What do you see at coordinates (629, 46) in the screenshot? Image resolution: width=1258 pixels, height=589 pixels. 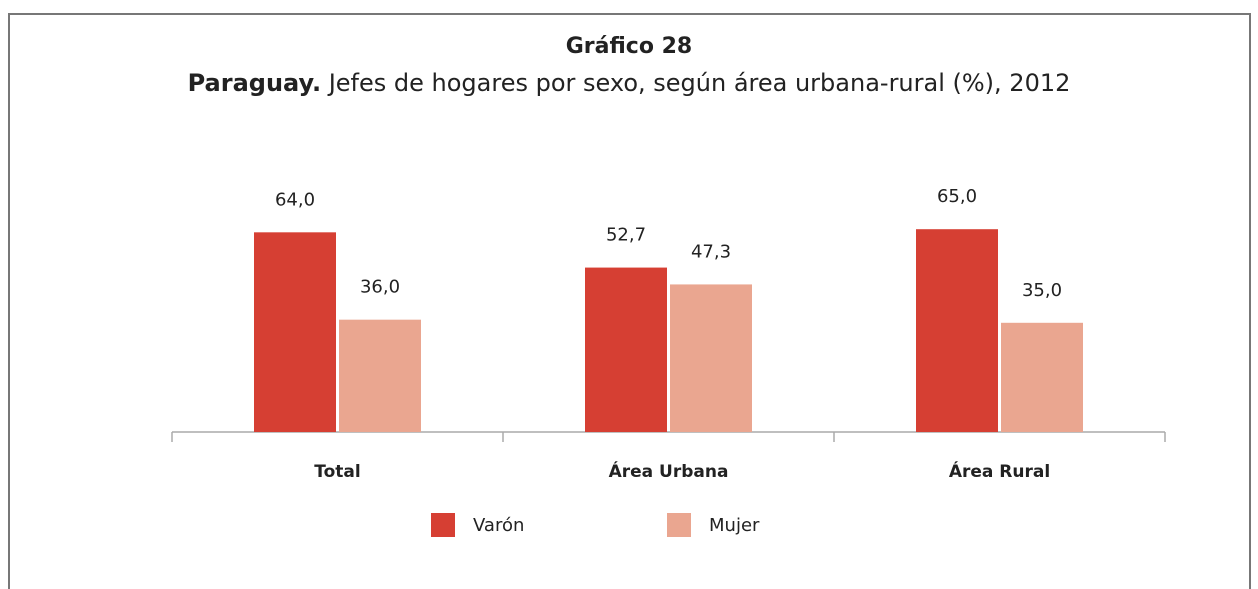 I see `chart-title: Gráfico 28` at bounding box center [629, 46].